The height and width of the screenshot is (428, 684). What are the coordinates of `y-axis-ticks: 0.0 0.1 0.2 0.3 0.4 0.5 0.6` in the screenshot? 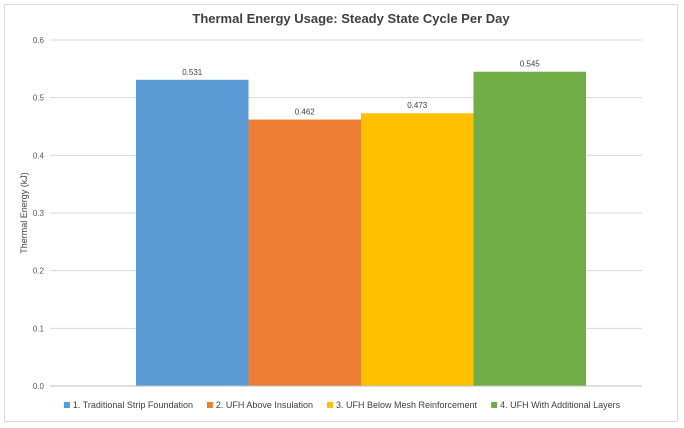 It's located at (39, 213).